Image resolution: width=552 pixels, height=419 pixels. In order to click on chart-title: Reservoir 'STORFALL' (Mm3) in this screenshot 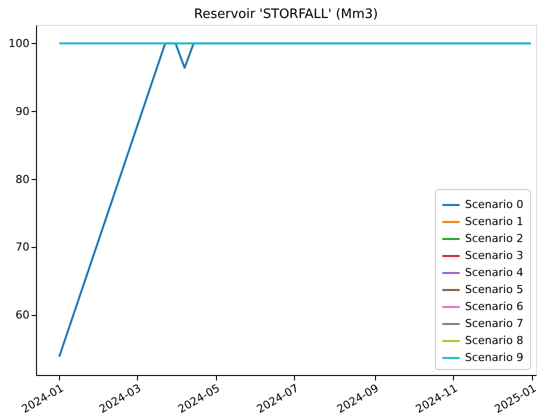, I will do `click(286, 14)`.